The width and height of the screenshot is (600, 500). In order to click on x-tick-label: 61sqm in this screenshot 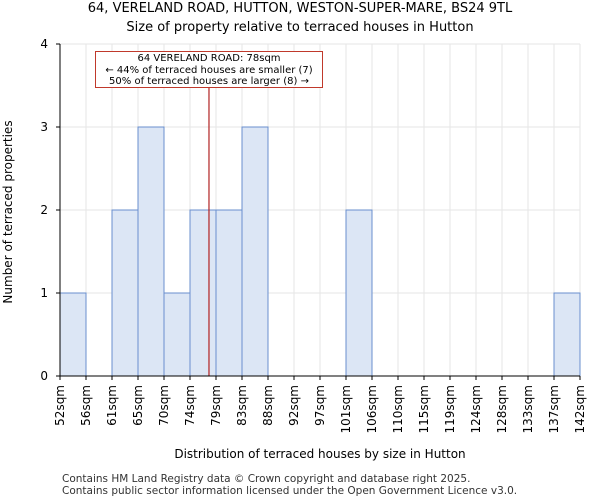, I will do `click(112, 405)`.